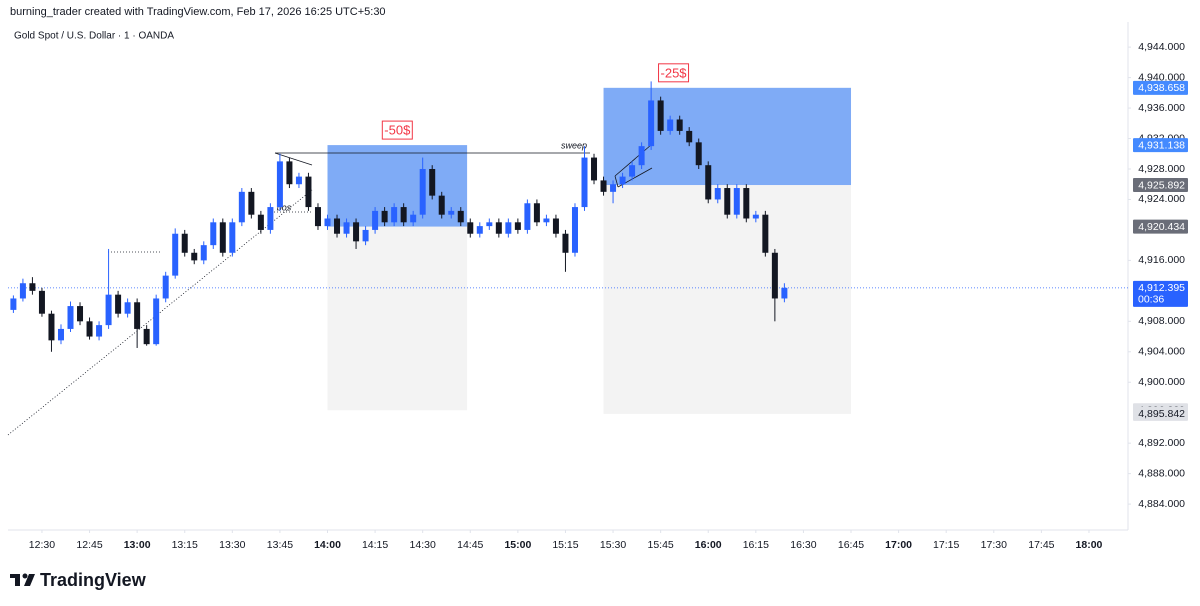 This screenshot has height=606, width=1200. I want to click on y-tick-label: 4,884.000, so click(1161, 504).